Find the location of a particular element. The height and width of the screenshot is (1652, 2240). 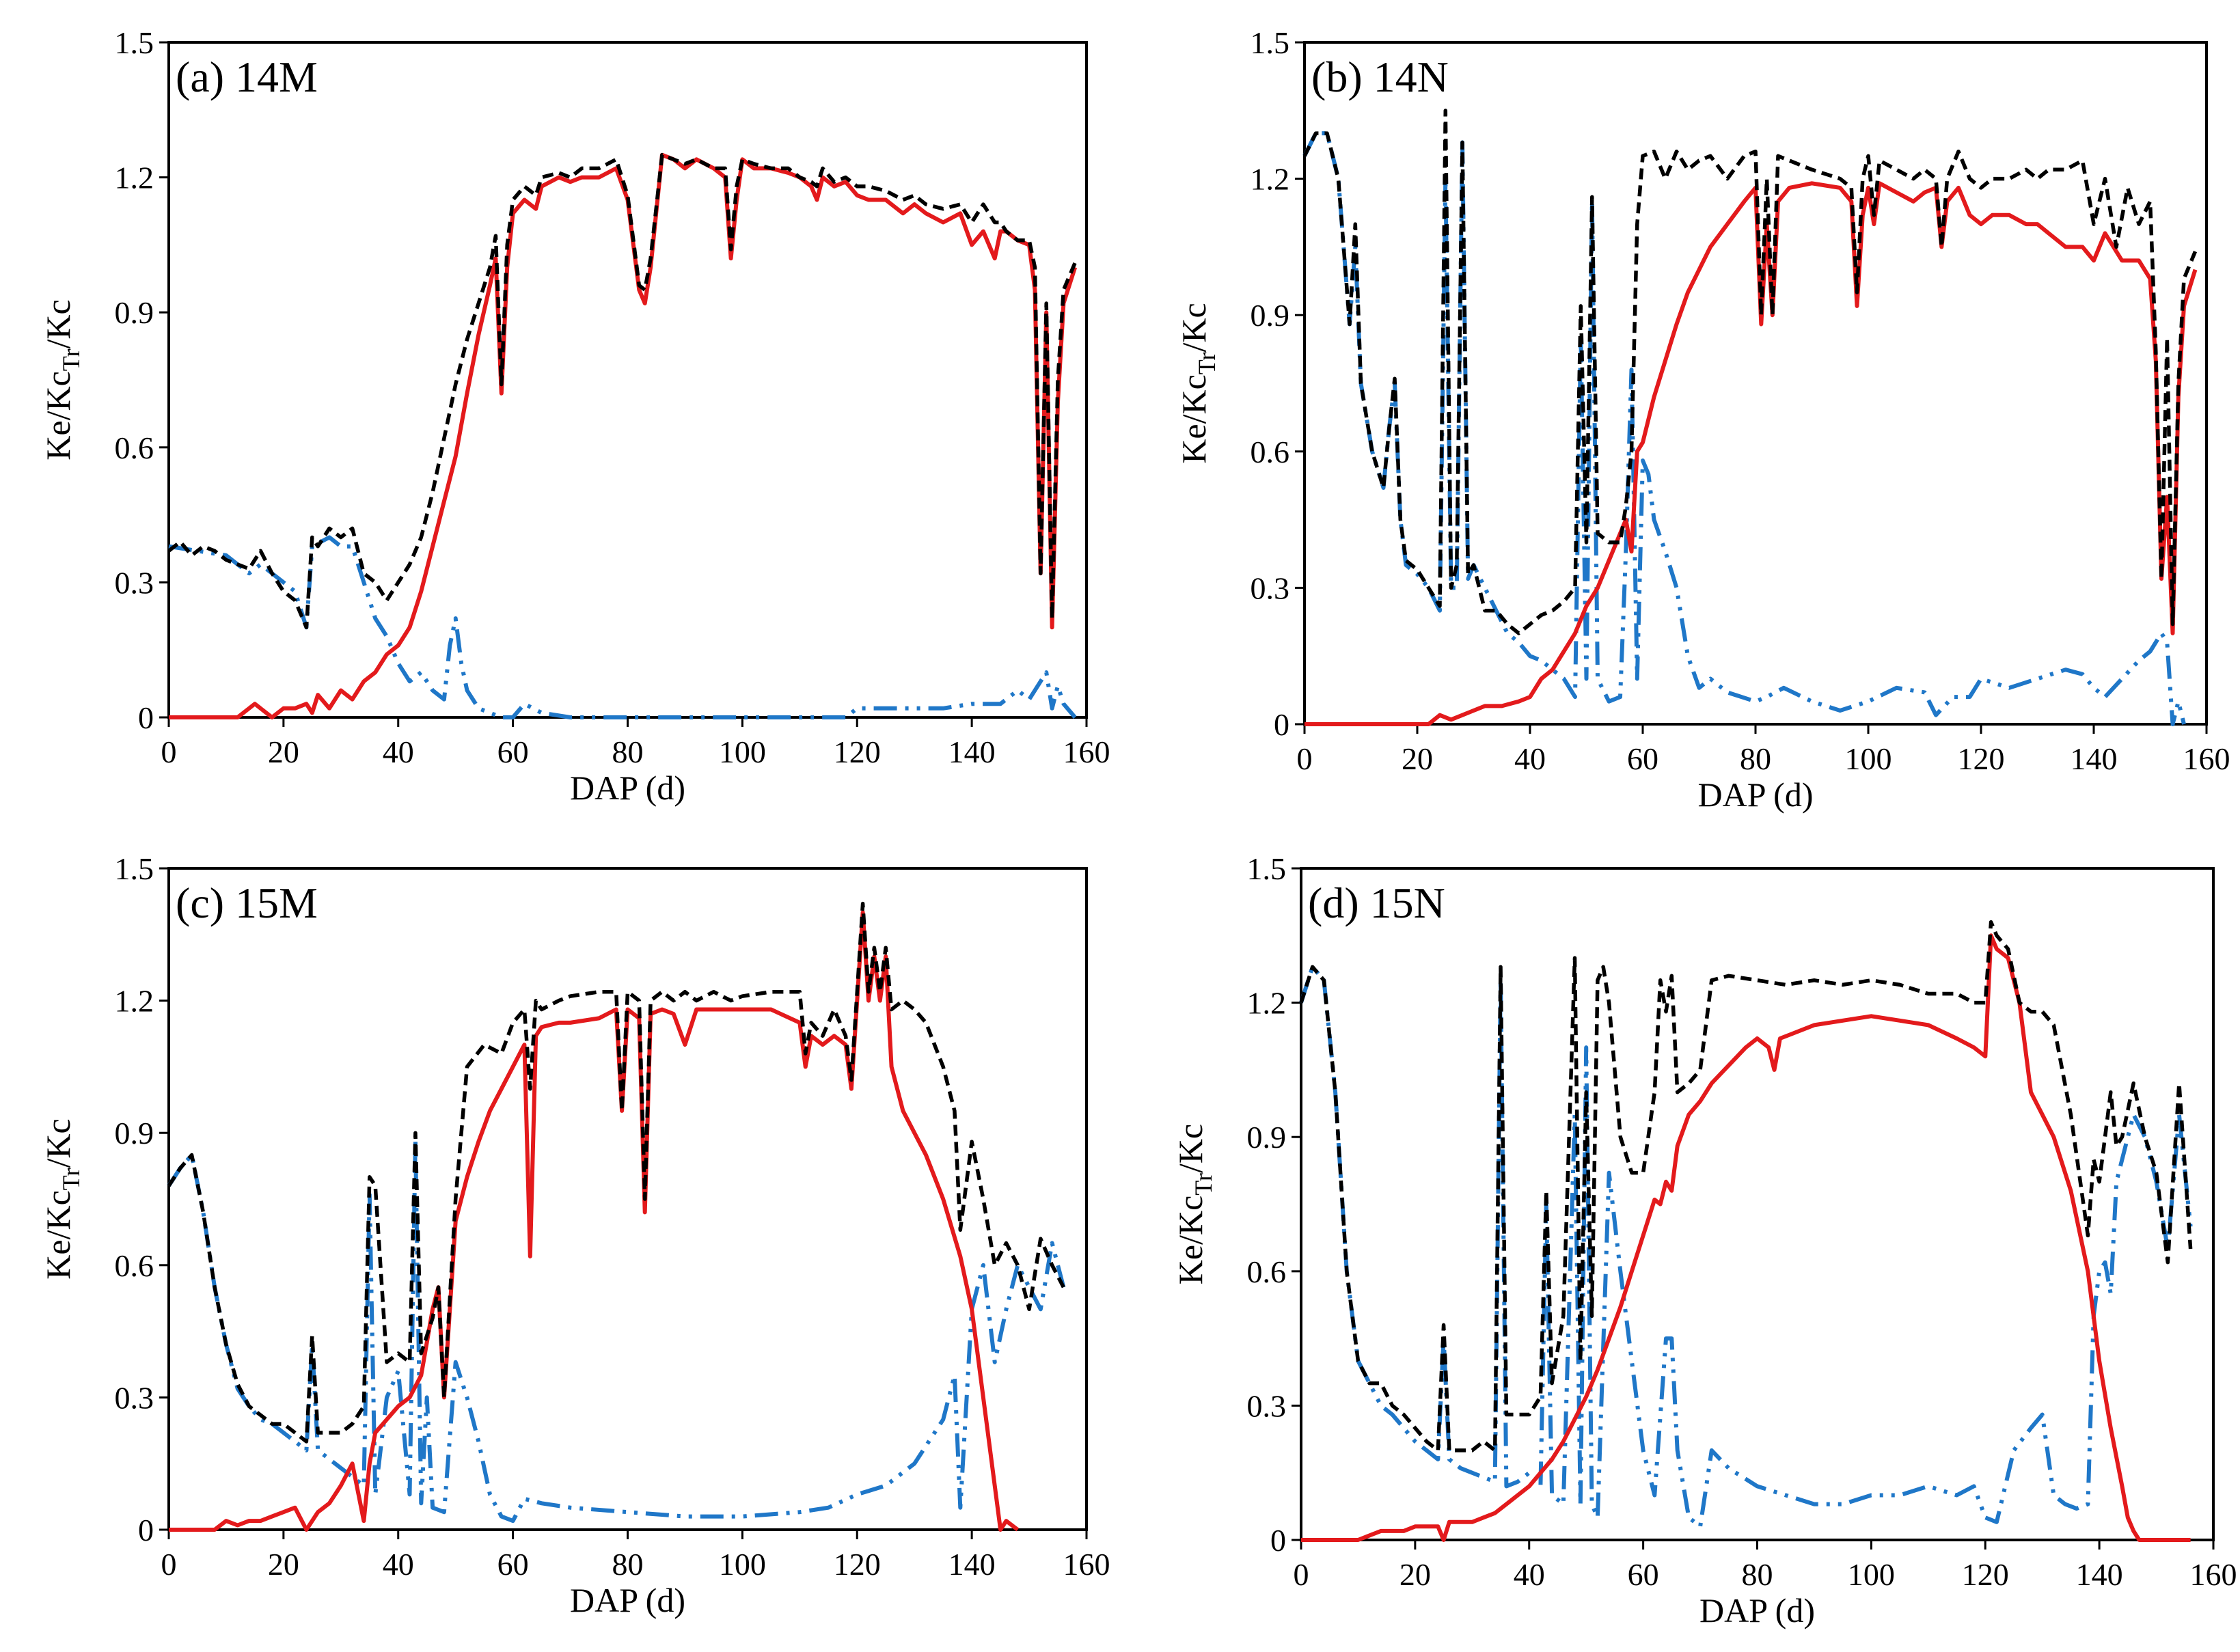

panel-title: (b) 14N is located at coordinates (1380, 77).